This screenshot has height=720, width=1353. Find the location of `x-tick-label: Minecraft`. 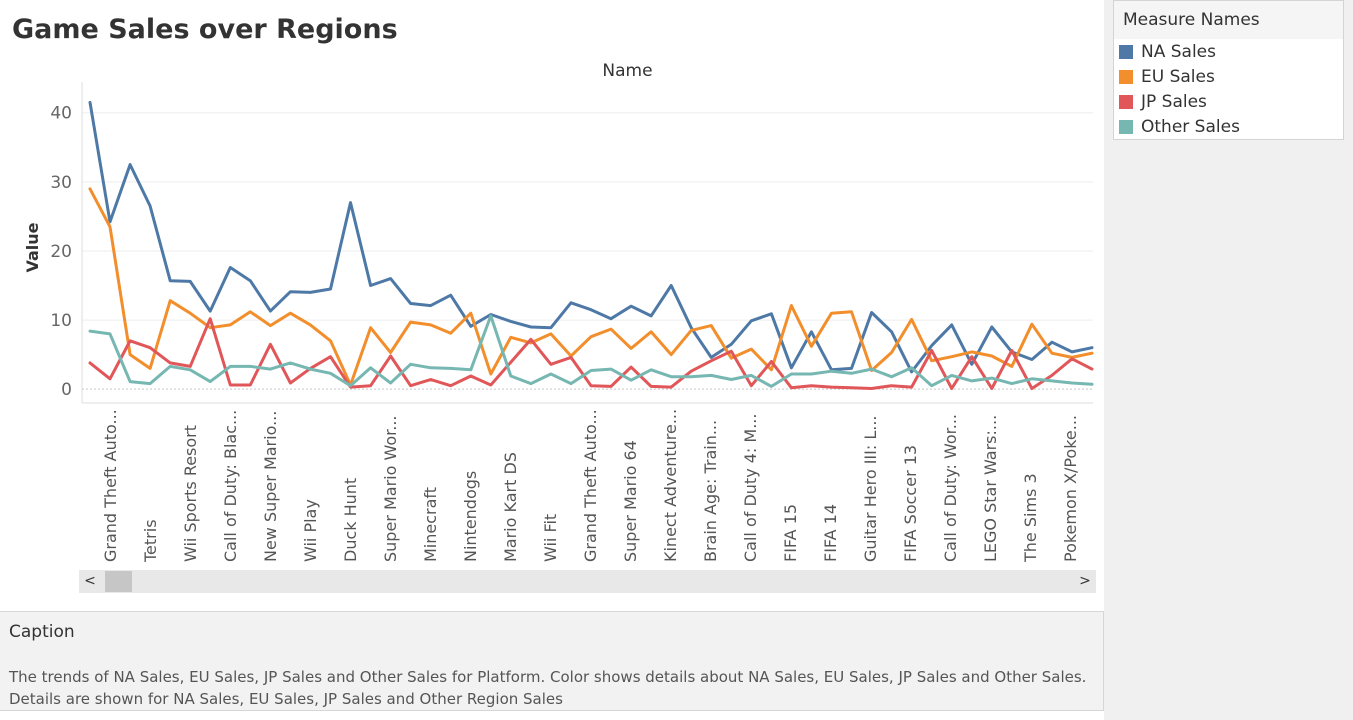

x-tick-label: Minecraft is located at coordinates (430, 524).